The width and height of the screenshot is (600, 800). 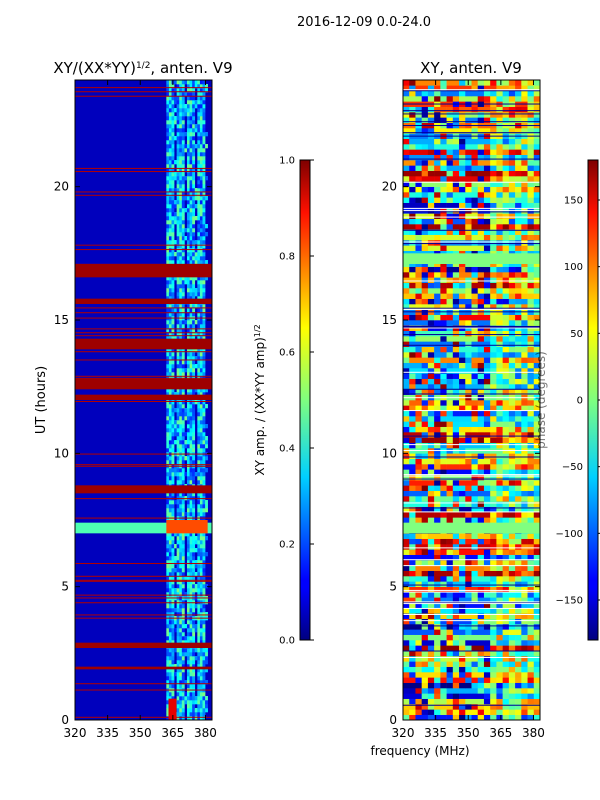 I want to click on phase-x-tick-label: 365, so click(x=500, y=733).